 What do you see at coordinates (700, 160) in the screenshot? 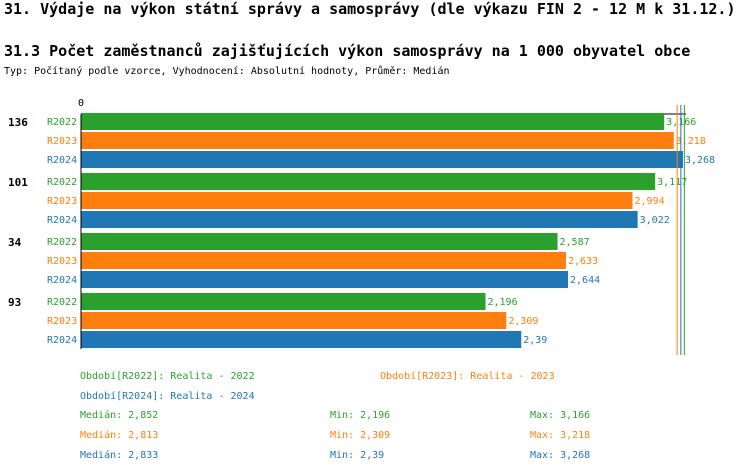
I see `value-label: 3,268` at bounding box center [700, 160].